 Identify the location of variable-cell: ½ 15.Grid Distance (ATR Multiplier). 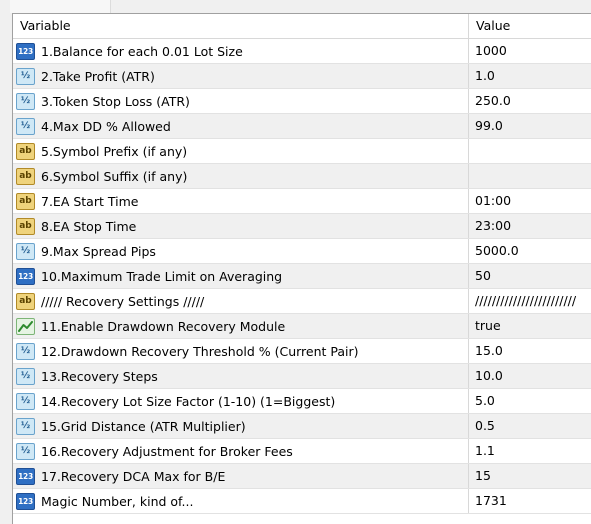
(241, 426).